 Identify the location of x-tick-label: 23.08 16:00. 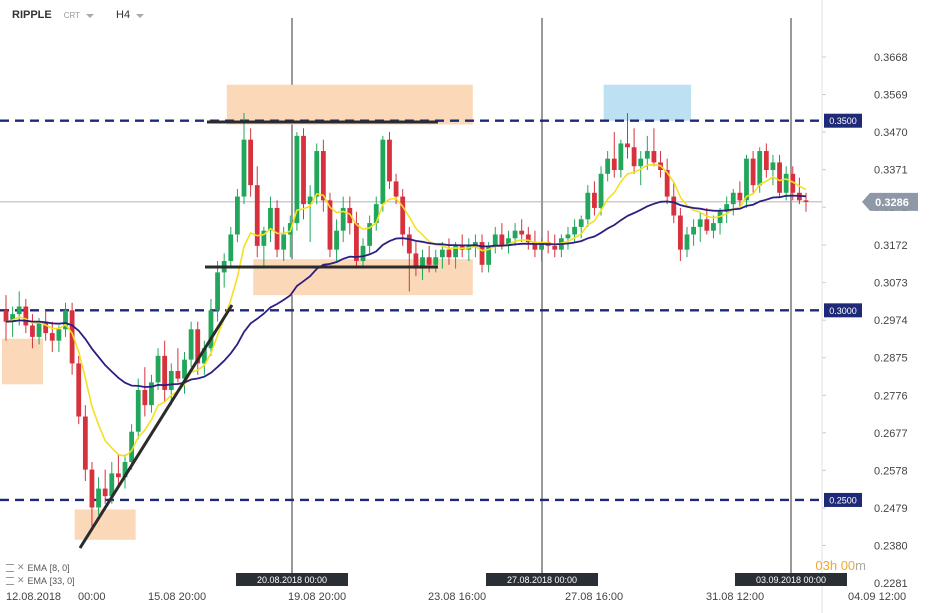
(457, 597).